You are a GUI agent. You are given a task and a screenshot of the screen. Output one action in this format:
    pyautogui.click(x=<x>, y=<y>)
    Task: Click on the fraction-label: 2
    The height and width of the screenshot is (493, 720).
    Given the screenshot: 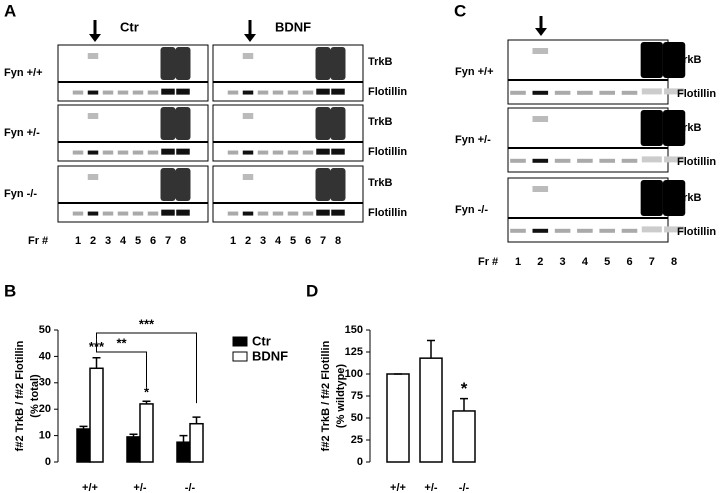 What is the action you would take?
    pyautogui.click(x=93, y=241)
    